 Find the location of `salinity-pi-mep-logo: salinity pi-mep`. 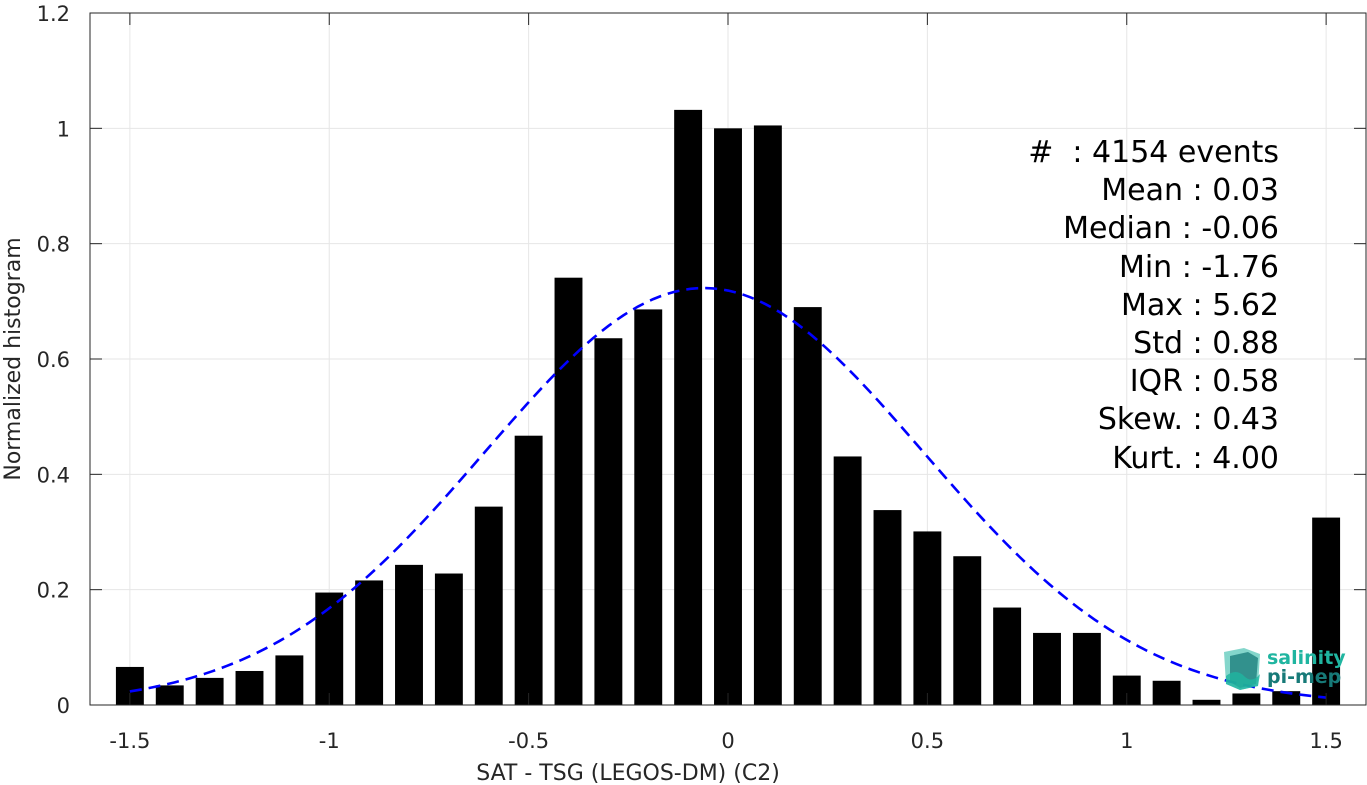

salinity-pi-mep-logo: salinity pi-mep is located at coordinates (1284, 670).